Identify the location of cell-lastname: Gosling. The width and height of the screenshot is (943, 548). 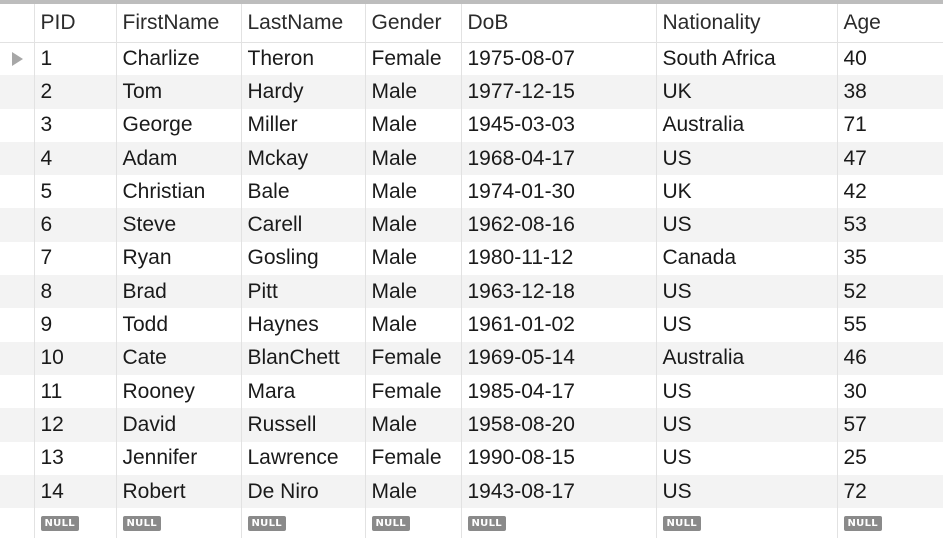
(303, 258).